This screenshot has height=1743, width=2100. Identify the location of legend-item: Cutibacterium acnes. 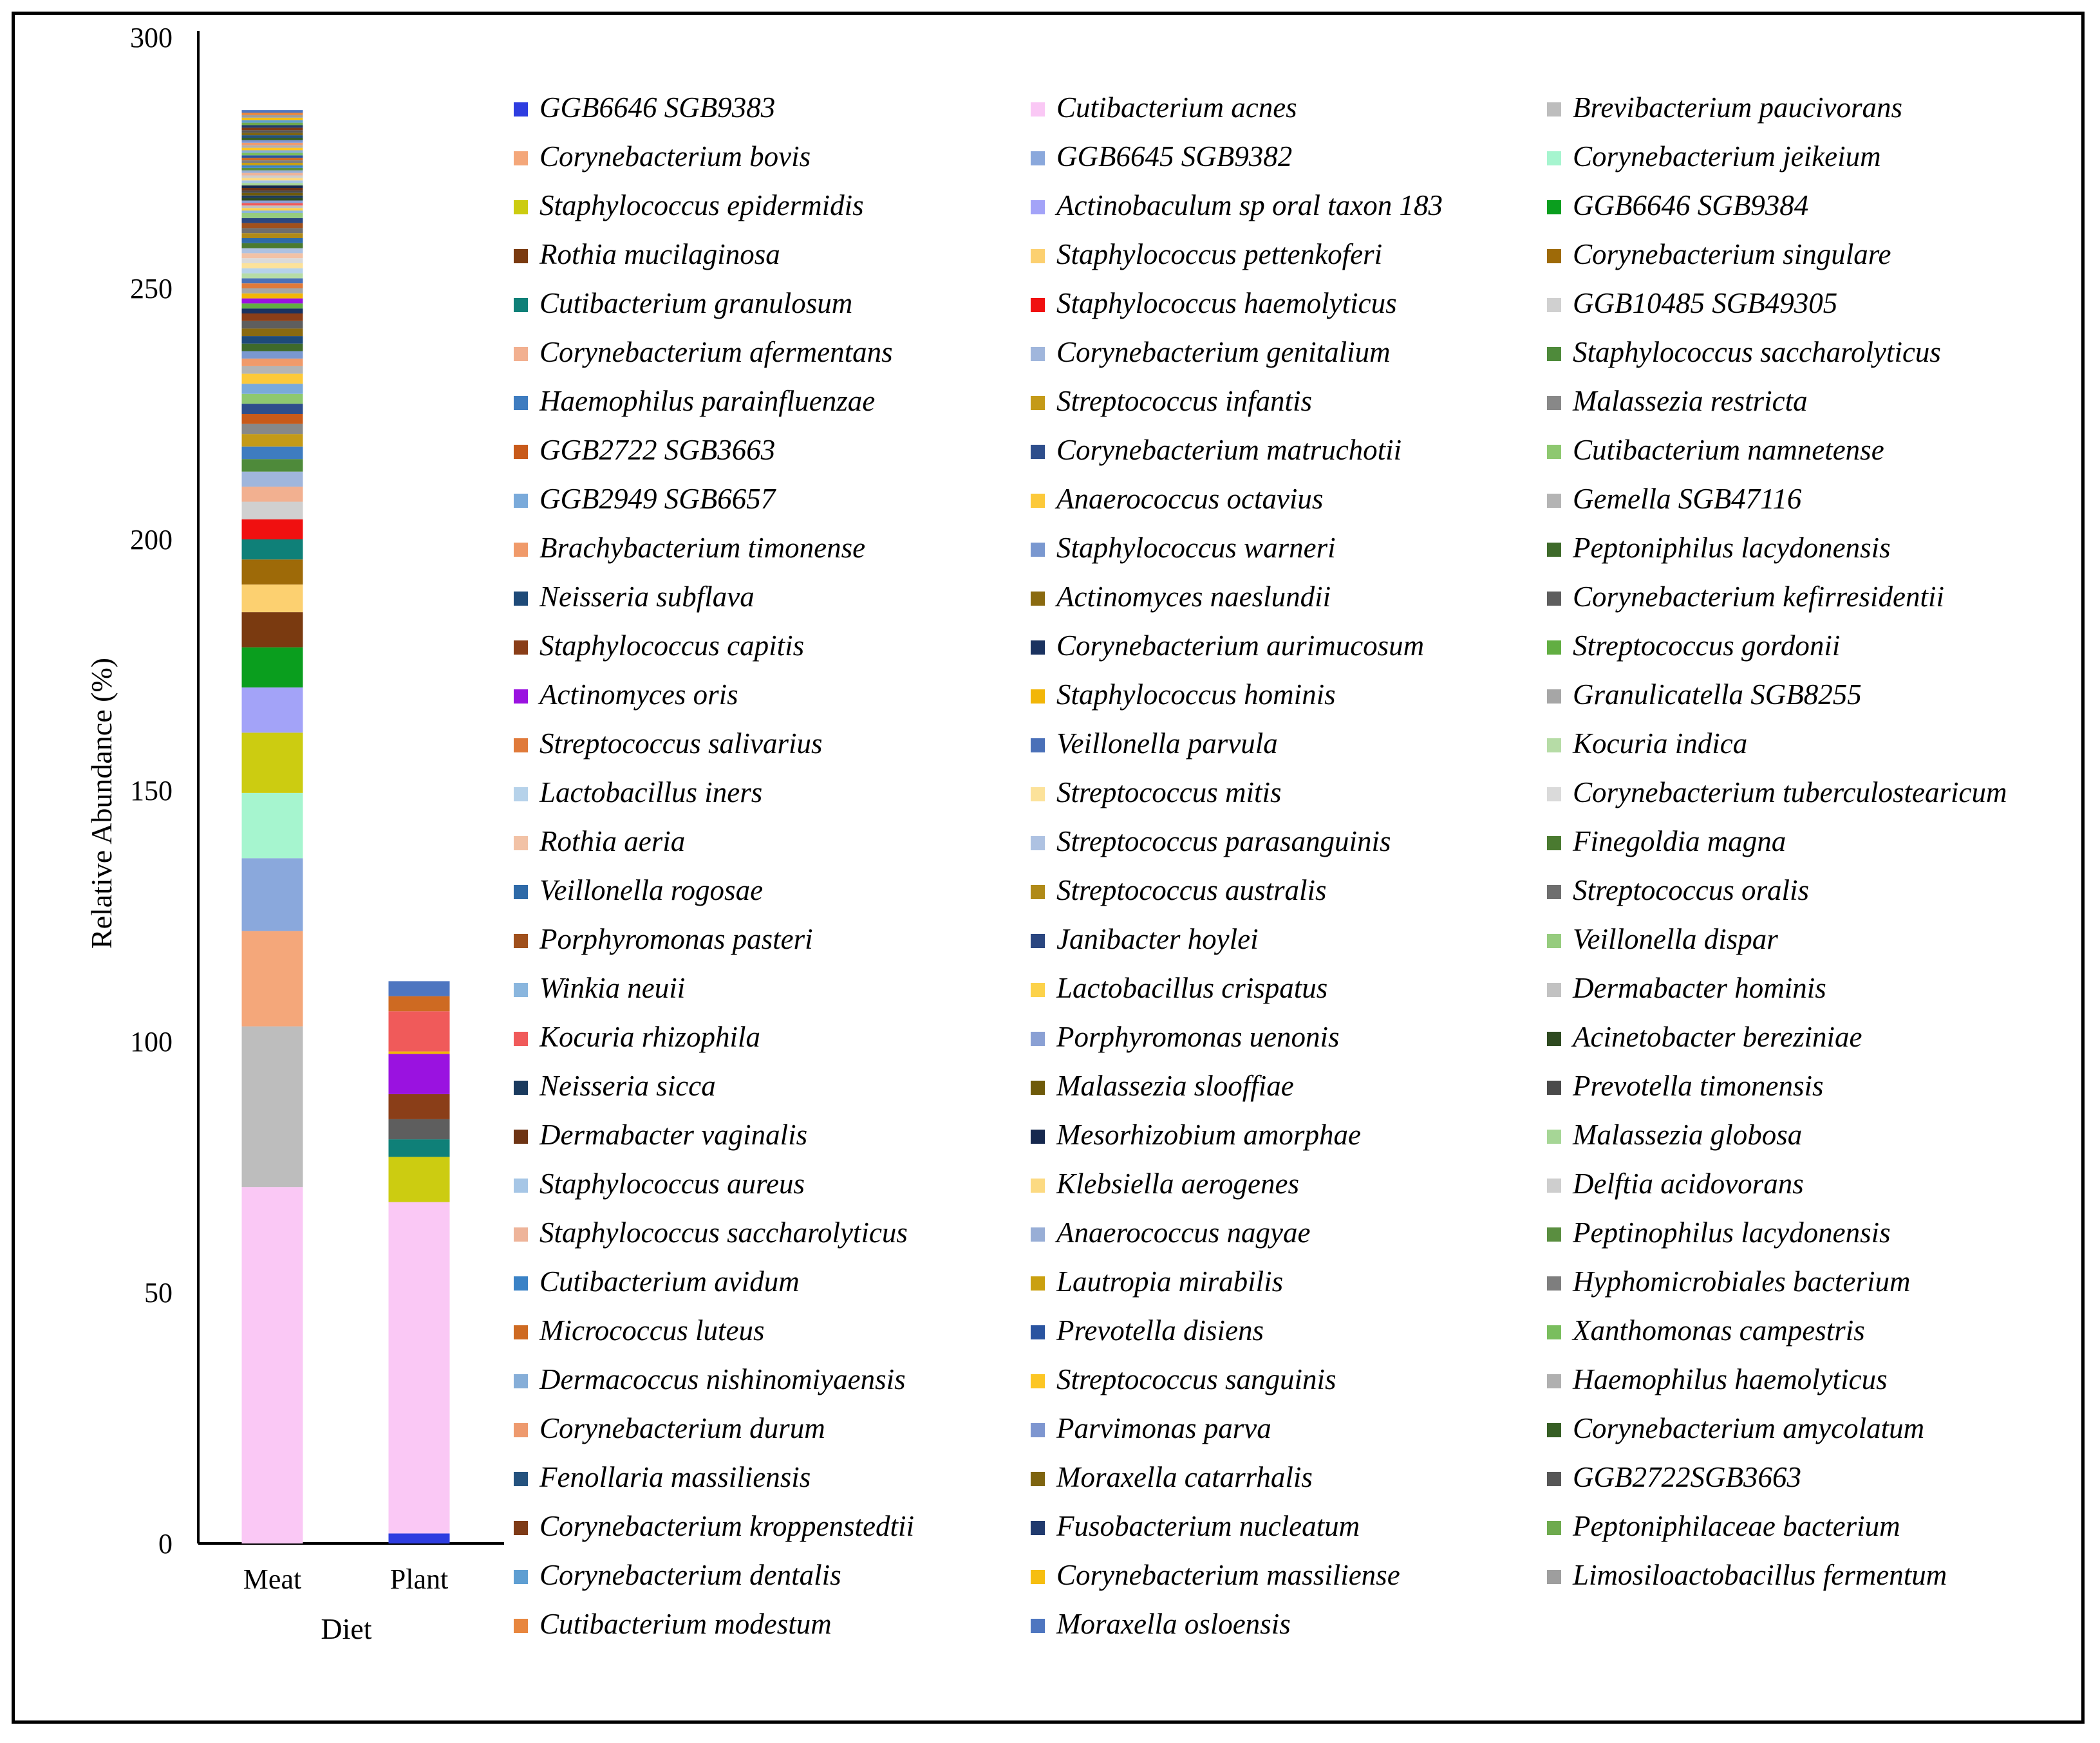
(1164, 107).